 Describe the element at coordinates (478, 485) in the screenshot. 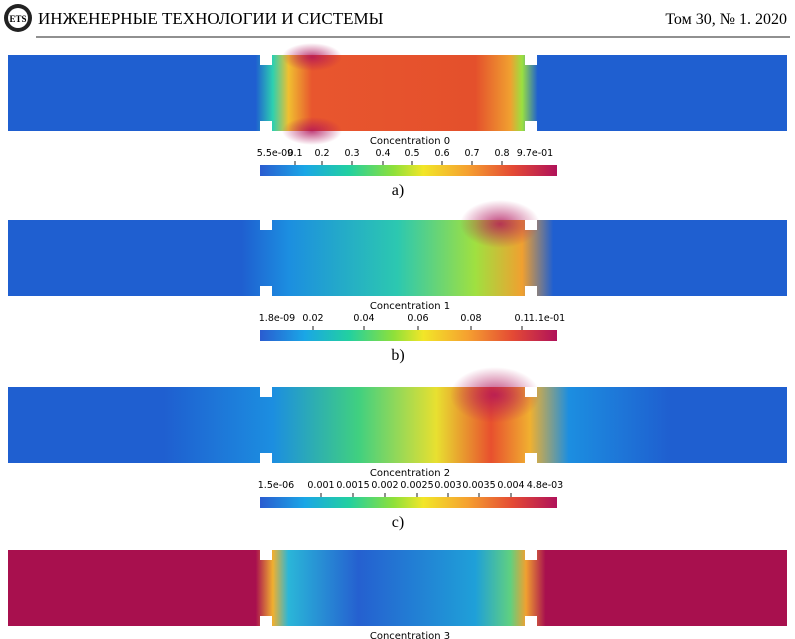

I see `colorbar-tick-label: 0.0035` at that location.